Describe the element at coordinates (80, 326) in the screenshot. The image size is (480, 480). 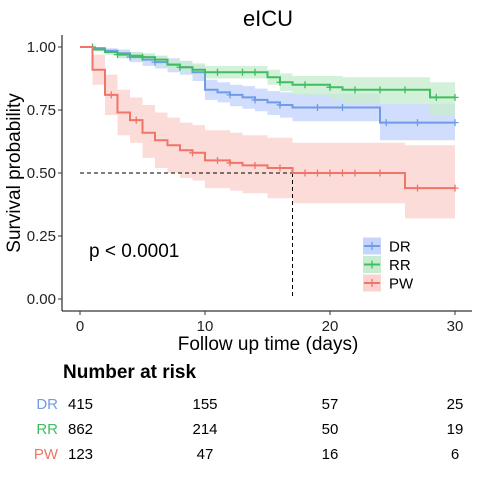
I see `x-tick-label: 0` at that location.